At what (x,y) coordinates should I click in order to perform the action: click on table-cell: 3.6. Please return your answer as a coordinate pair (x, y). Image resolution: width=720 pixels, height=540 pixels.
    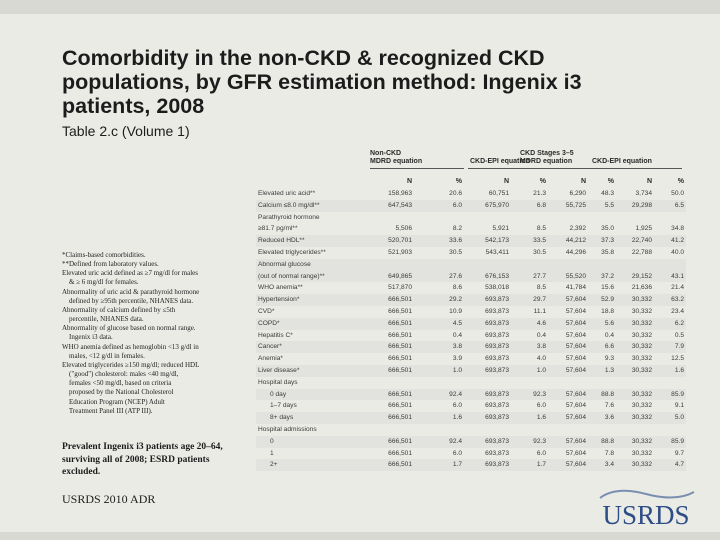
    Looking at the image, I should click on (609, 418).